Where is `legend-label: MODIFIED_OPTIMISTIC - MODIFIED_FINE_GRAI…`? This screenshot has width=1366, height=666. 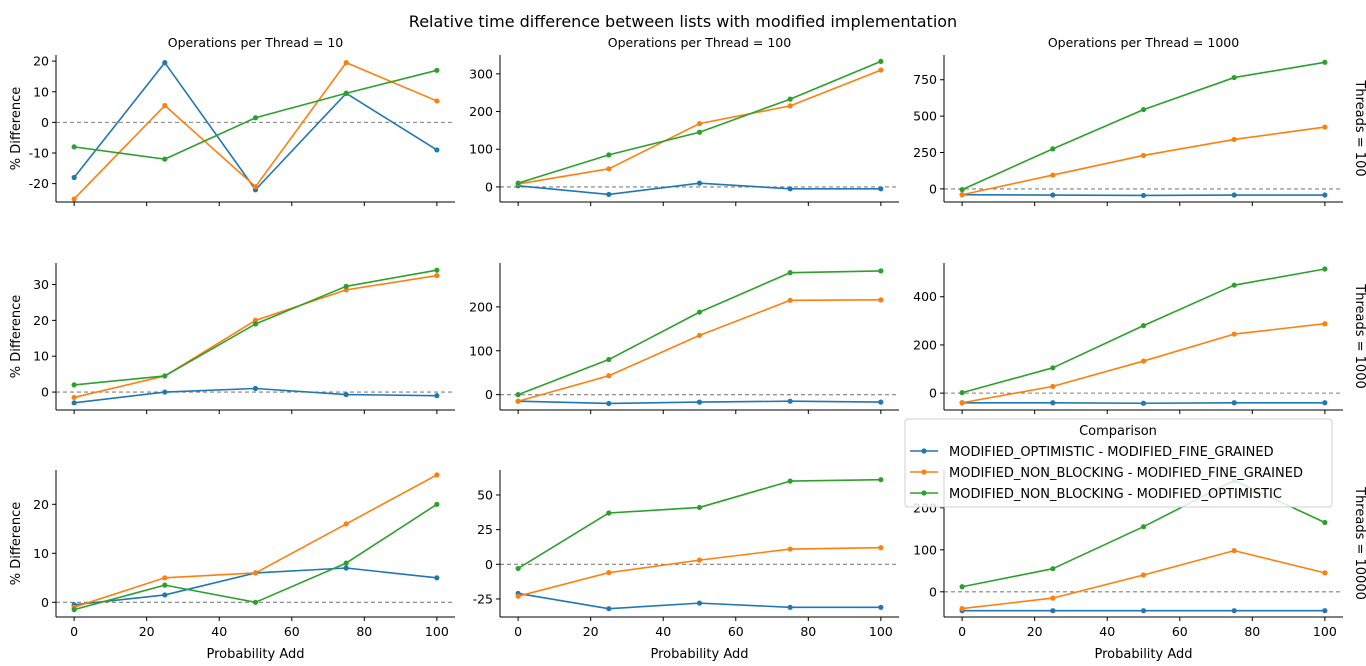
legend-label: MODIFIED_OPTIMISTIC - MODIFIED_FINE_GRAI… is located at coordinates (1111, 452).